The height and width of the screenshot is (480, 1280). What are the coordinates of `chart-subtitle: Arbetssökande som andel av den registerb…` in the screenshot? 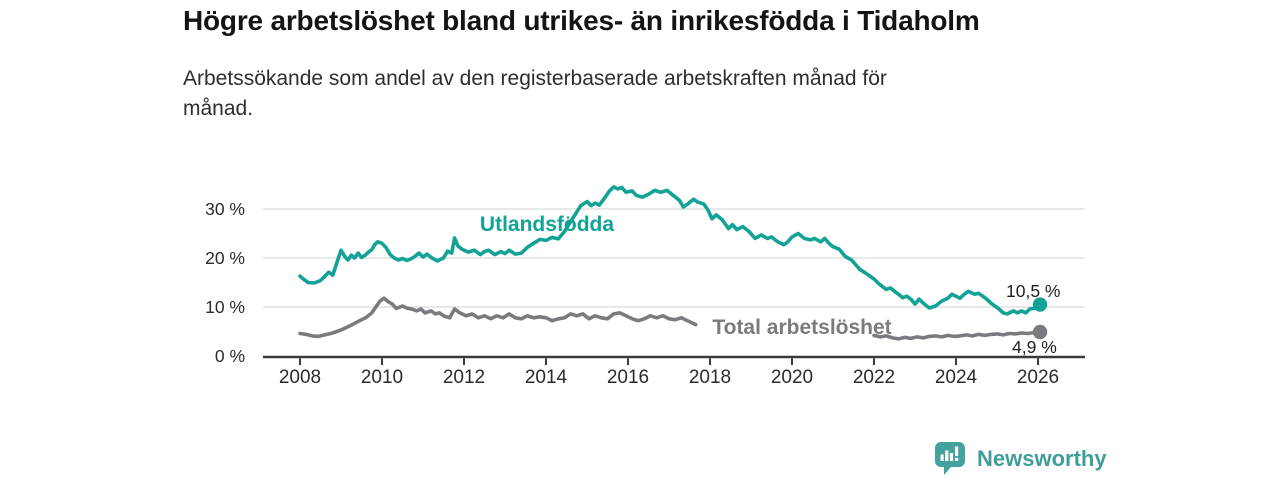 It's located at (535, 94).